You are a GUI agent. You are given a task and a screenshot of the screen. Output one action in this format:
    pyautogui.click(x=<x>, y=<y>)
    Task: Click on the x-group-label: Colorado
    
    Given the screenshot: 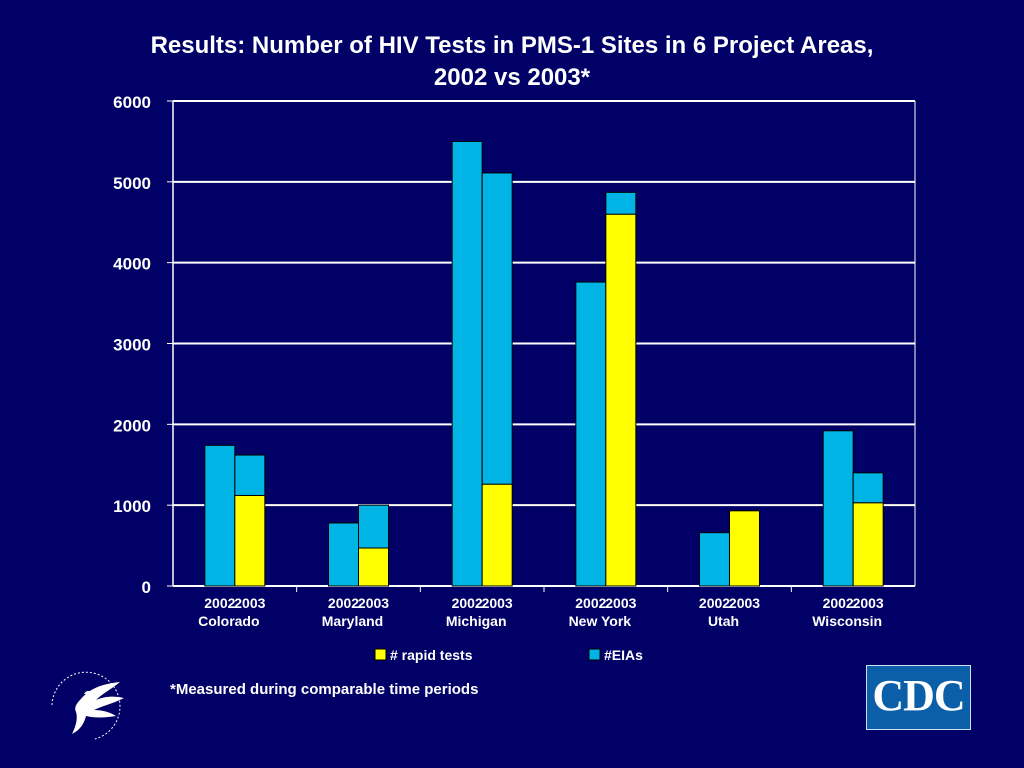 What is the action you would take?
    pyautogui.click(x=228, y=621)
    